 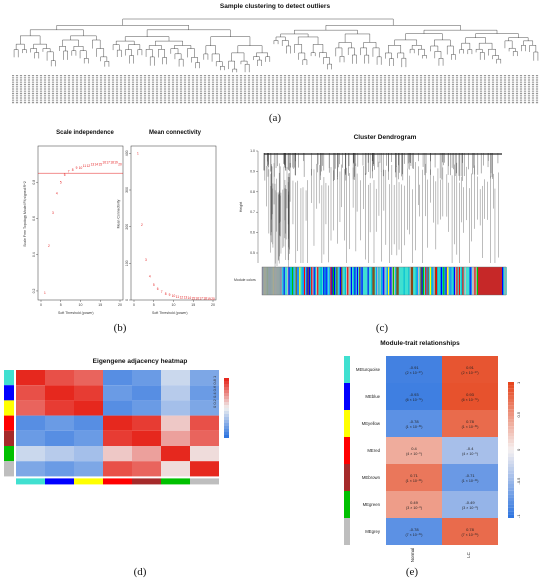 What do you see at coordinates (34, 254) in the screenshot?
I see `y-tick-label: 0.4` at bounding box center [34, 254].